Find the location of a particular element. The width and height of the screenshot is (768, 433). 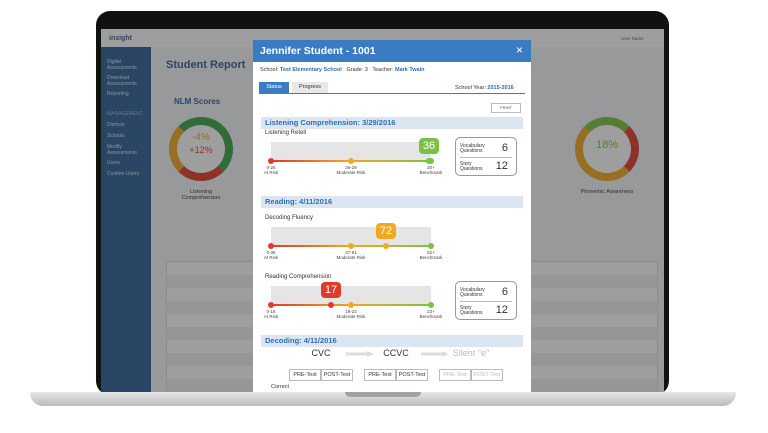

score-marker: 72 is located at coordinates (386, 231).